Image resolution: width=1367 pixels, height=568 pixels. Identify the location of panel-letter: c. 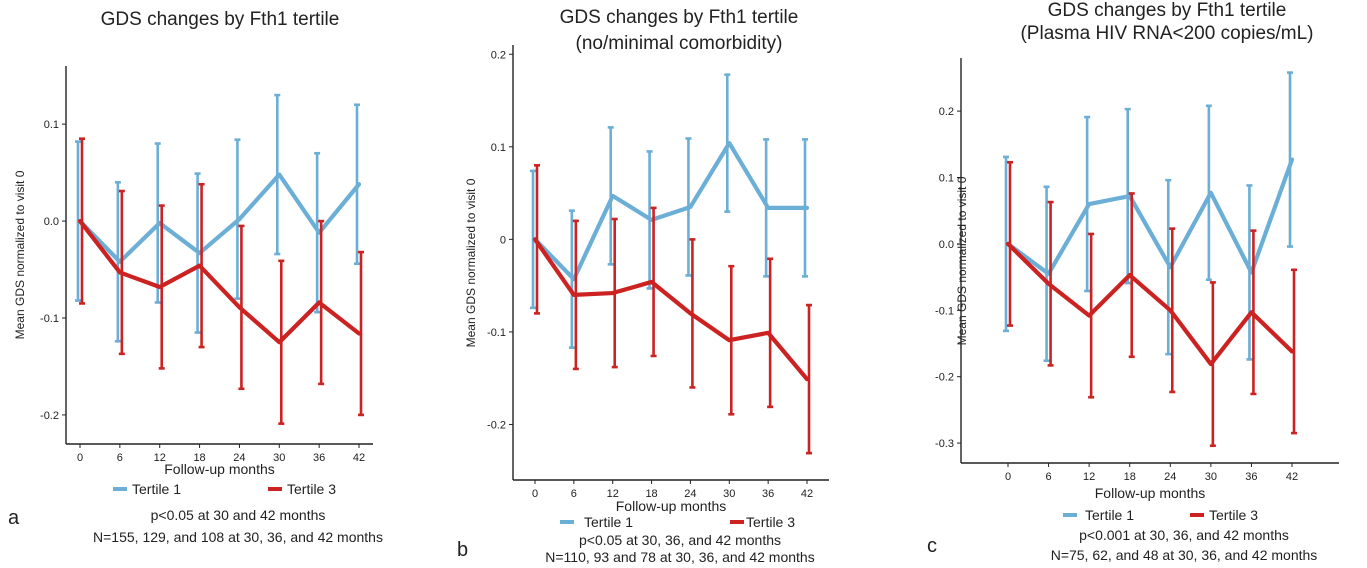
(932, 546).